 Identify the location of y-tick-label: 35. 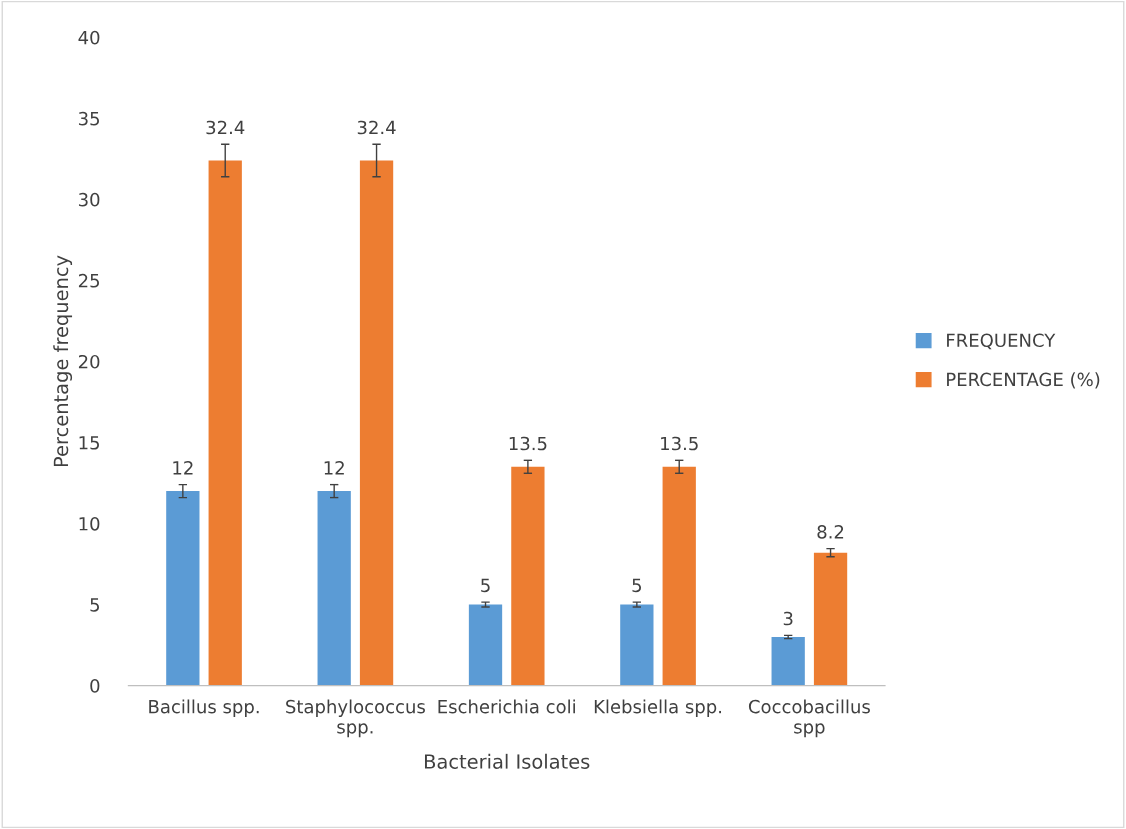
(89, 118).